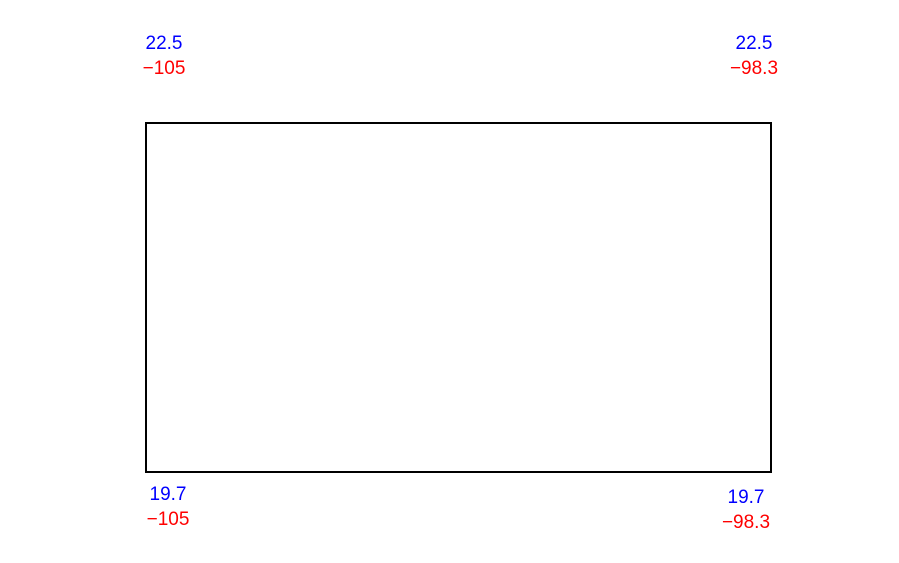 This screenshot has height=563, width=899. Describe the element at coordinates (746, 510) in the screenshot. I see `corner-label-bottom-right: 19.7 −98.3` at that location.